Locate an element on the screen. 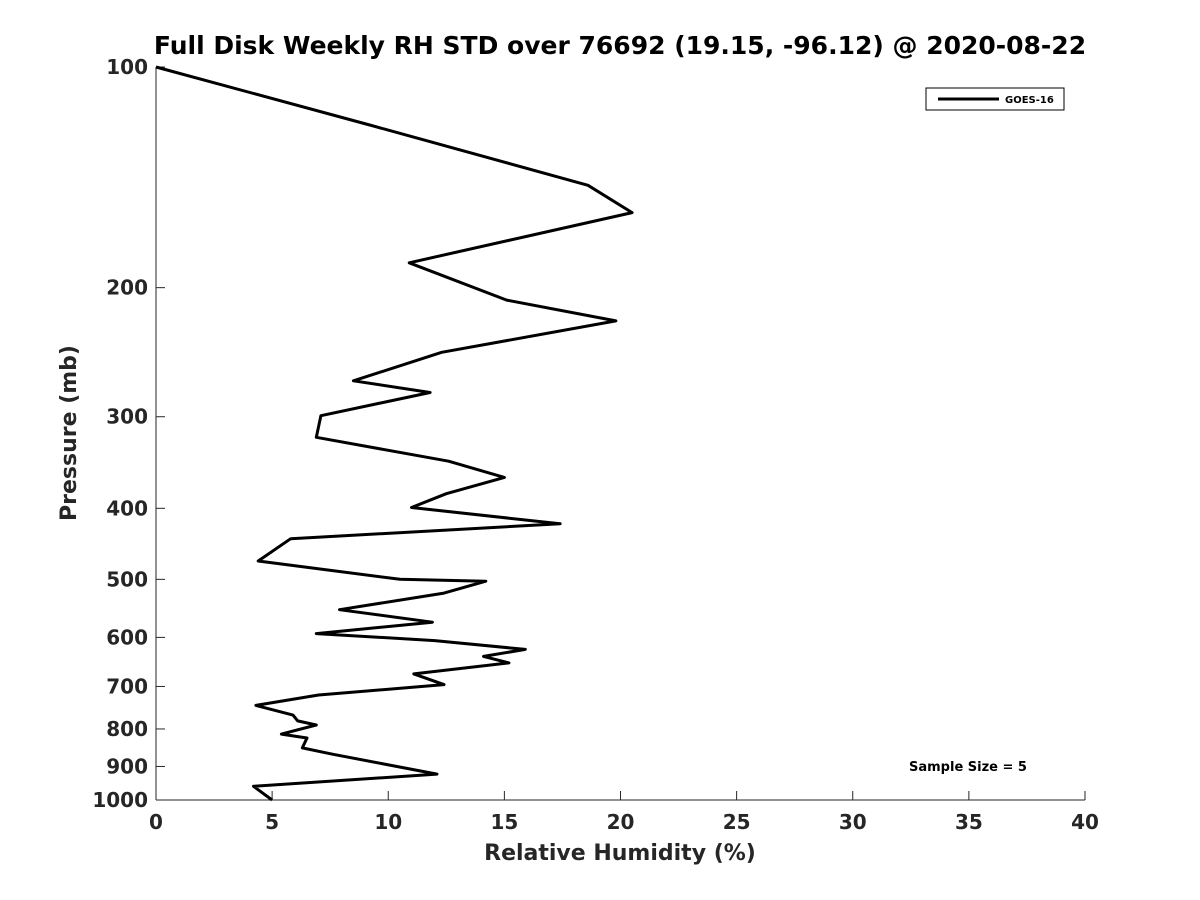 The image size is (1200, 900). x-tick-label: 30 is located at coordinates (853, 822).